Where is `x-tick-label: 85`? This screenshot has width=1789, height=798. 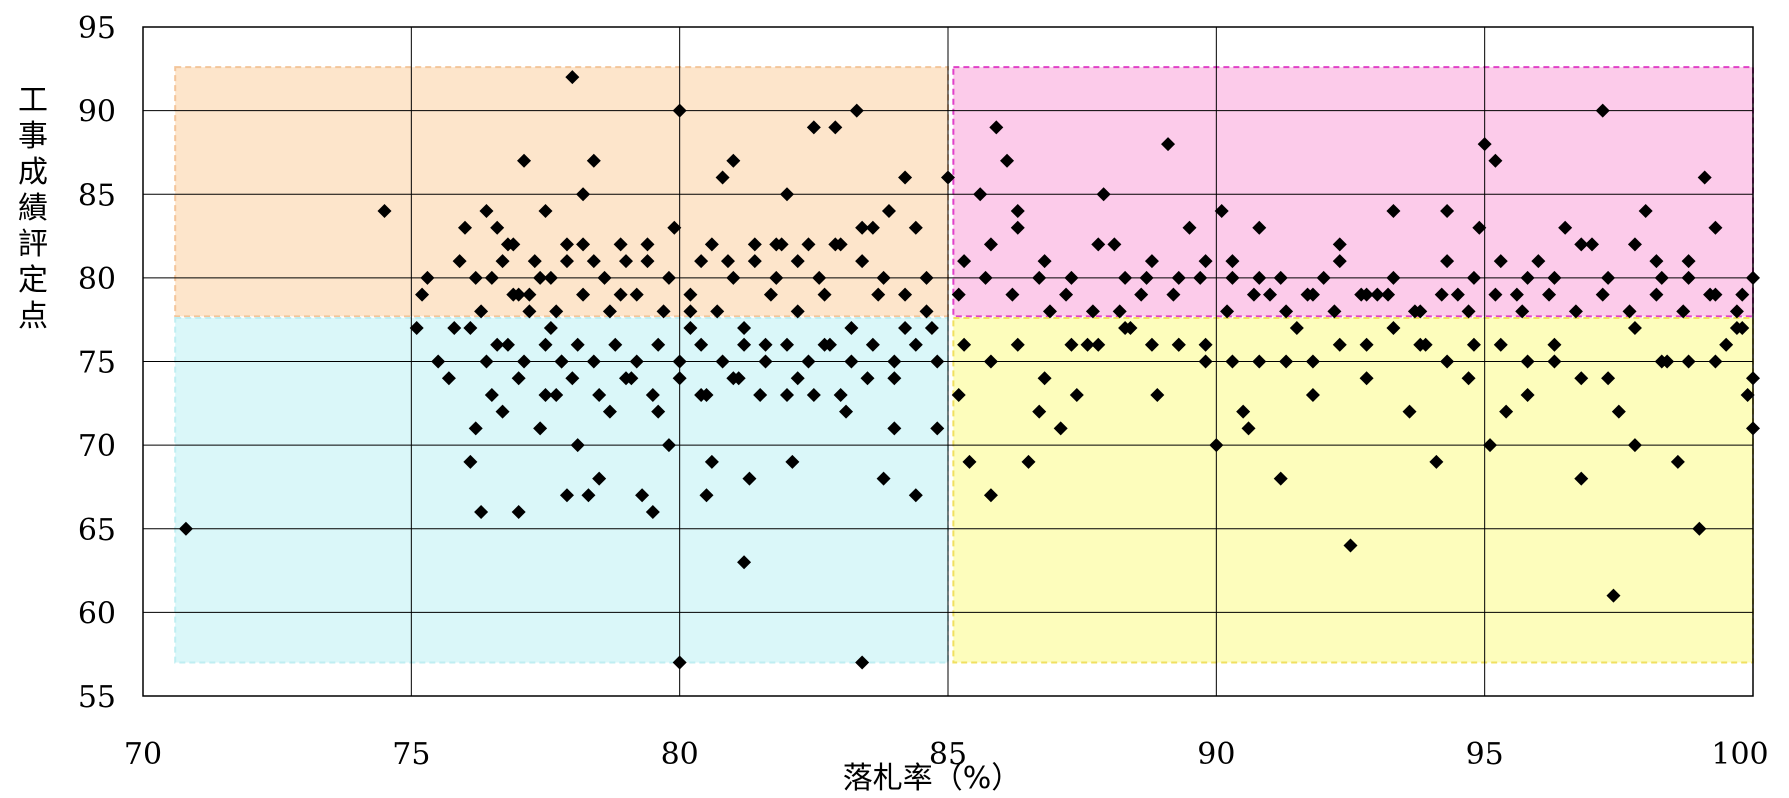 x-tick-label: 85 is located at coordinates (948, 754).